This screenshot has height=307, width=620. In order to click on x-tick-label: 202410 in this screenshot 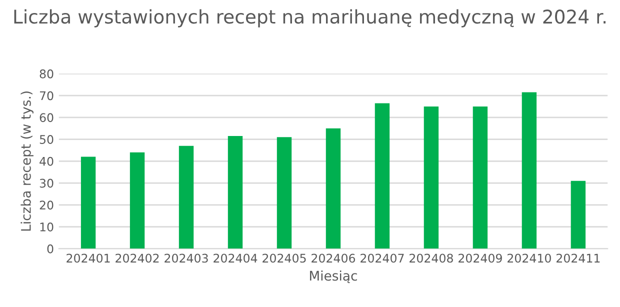, I will do `click(529, 258)`.